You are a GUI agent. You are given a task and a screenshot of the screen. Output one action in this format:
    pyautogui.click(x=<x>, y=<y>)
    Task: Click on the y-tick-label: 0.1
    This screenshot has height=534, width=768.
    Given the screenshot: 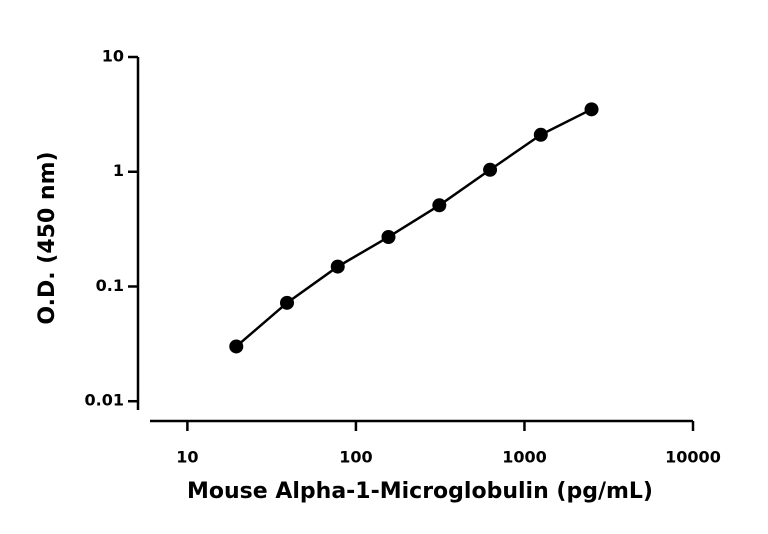 What is the action you would take?
    pyautogui.click(x=110, y=285)
    